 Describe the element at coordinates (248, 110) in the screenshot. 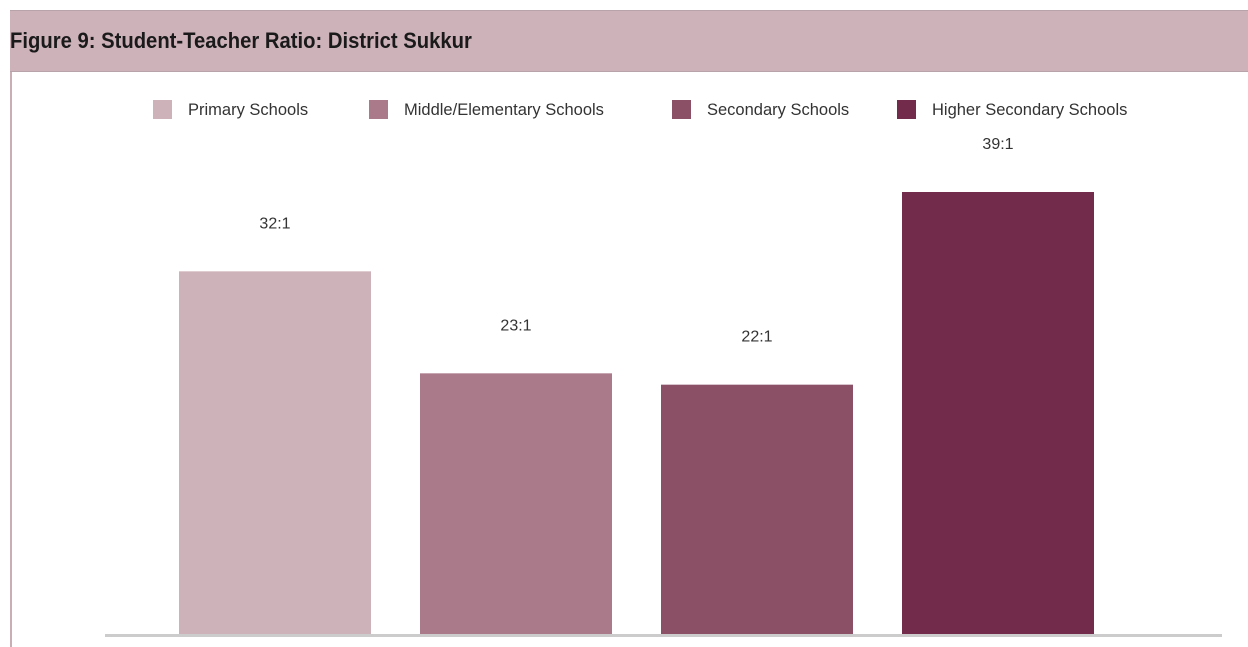

I see `legend-label-primary: Primary Schools` at that location.